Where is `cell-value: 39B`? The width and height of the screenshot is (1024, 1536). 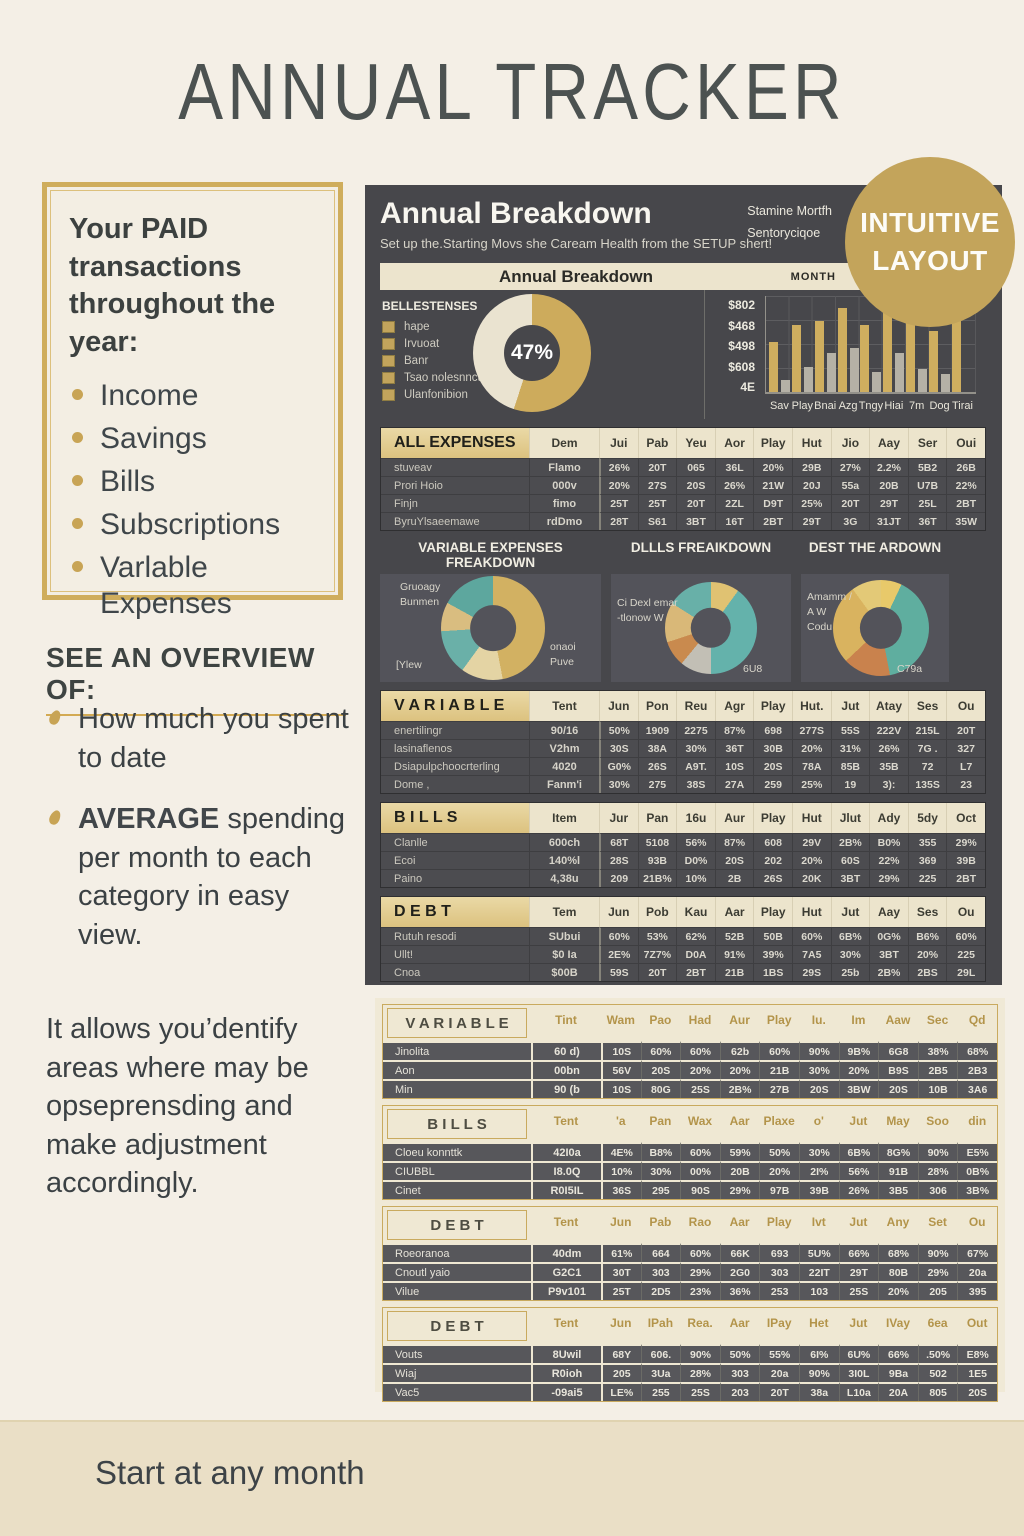
cell-value: 39B is located at coordinates (818, 1189).